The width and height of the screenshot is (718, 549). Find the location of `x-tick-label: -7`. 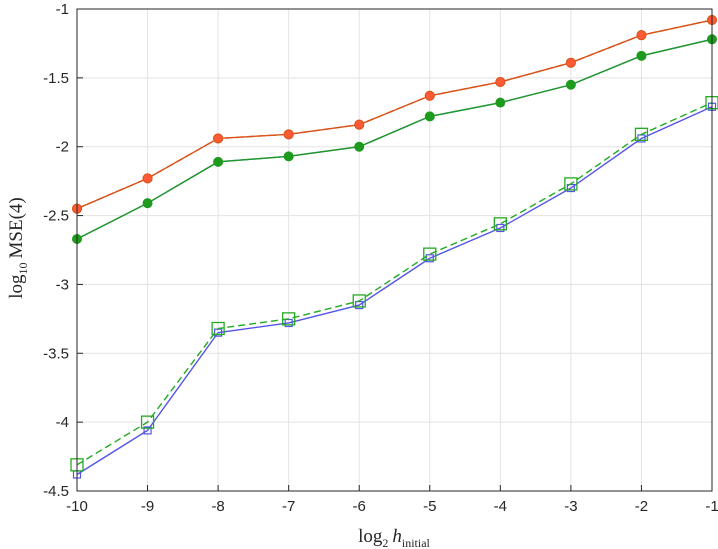

x-tick-label: -7 is located at coordinates (288, 506).